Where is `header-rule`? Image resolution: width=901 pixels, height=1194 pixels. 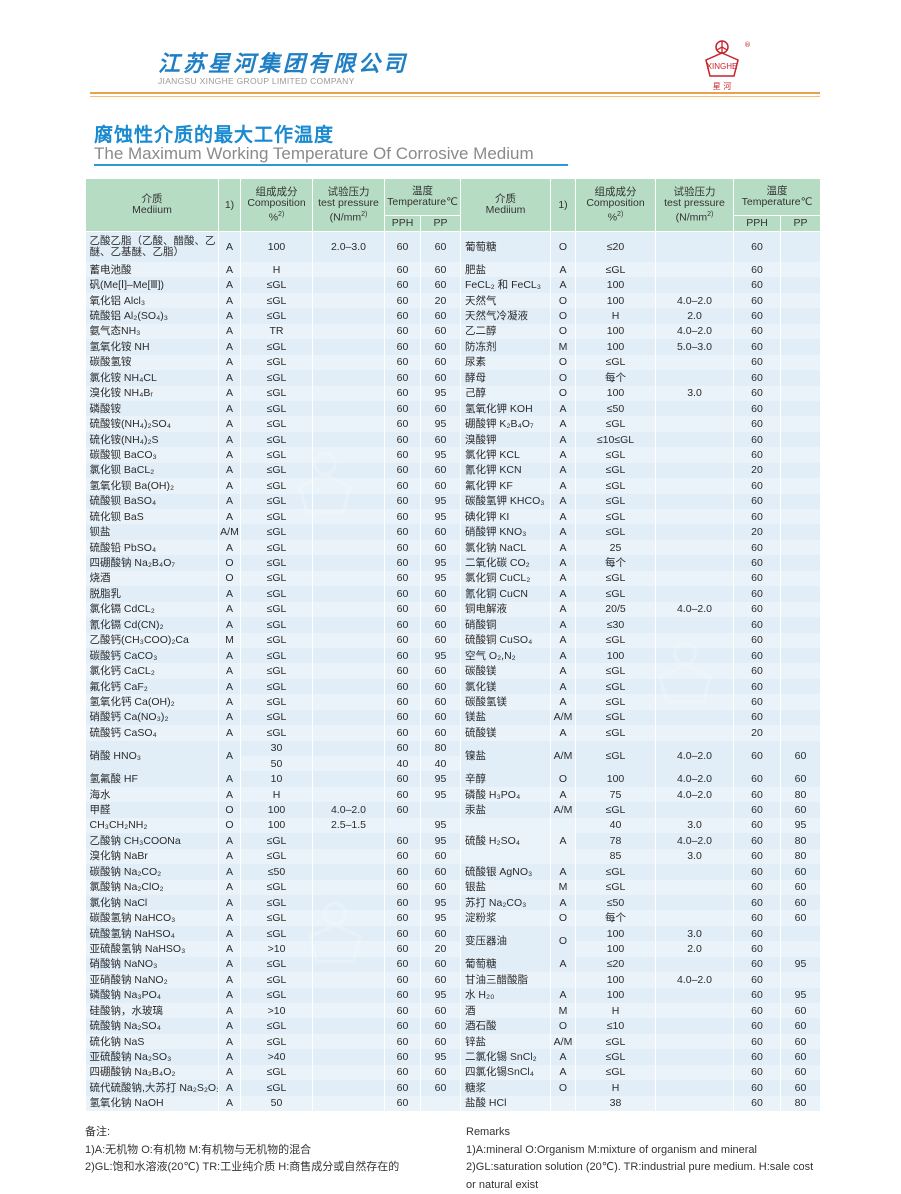
header-rule is located at coordinates (455, 93).